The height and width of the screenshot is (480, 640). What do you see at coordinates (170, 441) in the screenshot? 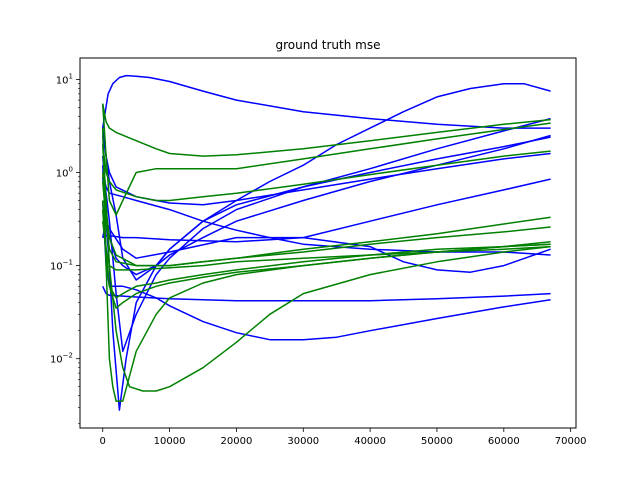
I see `x-tick-label: 10000` at bounding box center [170, 441].